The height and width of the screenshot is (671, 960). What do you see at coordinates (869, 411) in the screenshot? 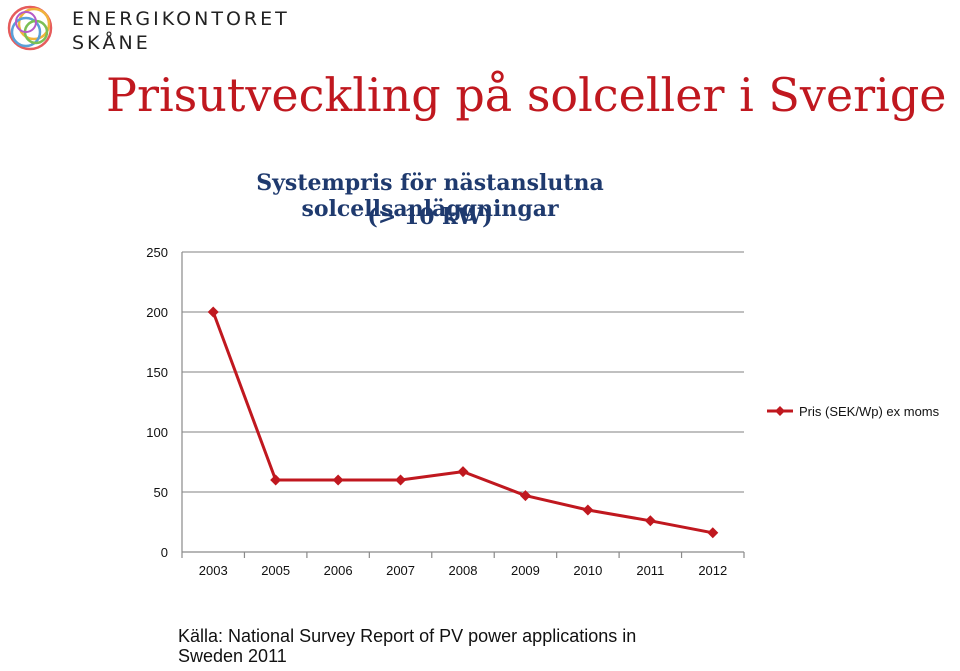
I see `legend-label: Pris (SEK/Wp) ex moms` at bounding box center [869, 411].